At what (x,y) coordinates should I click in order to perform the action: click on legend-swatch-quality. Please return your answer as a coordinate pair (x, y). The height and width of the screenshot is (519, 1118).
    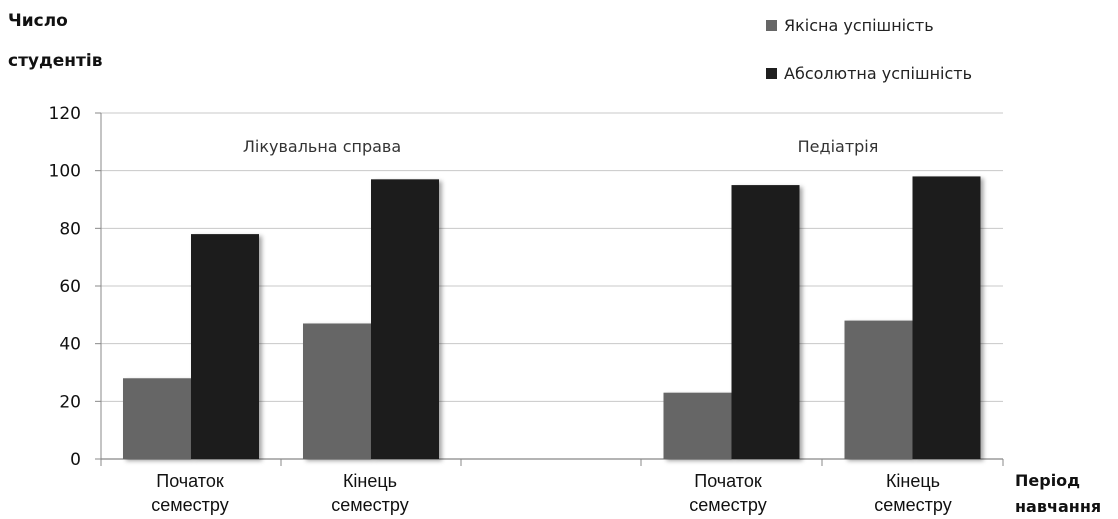
    Looking at the image, I should click on (771, 25).